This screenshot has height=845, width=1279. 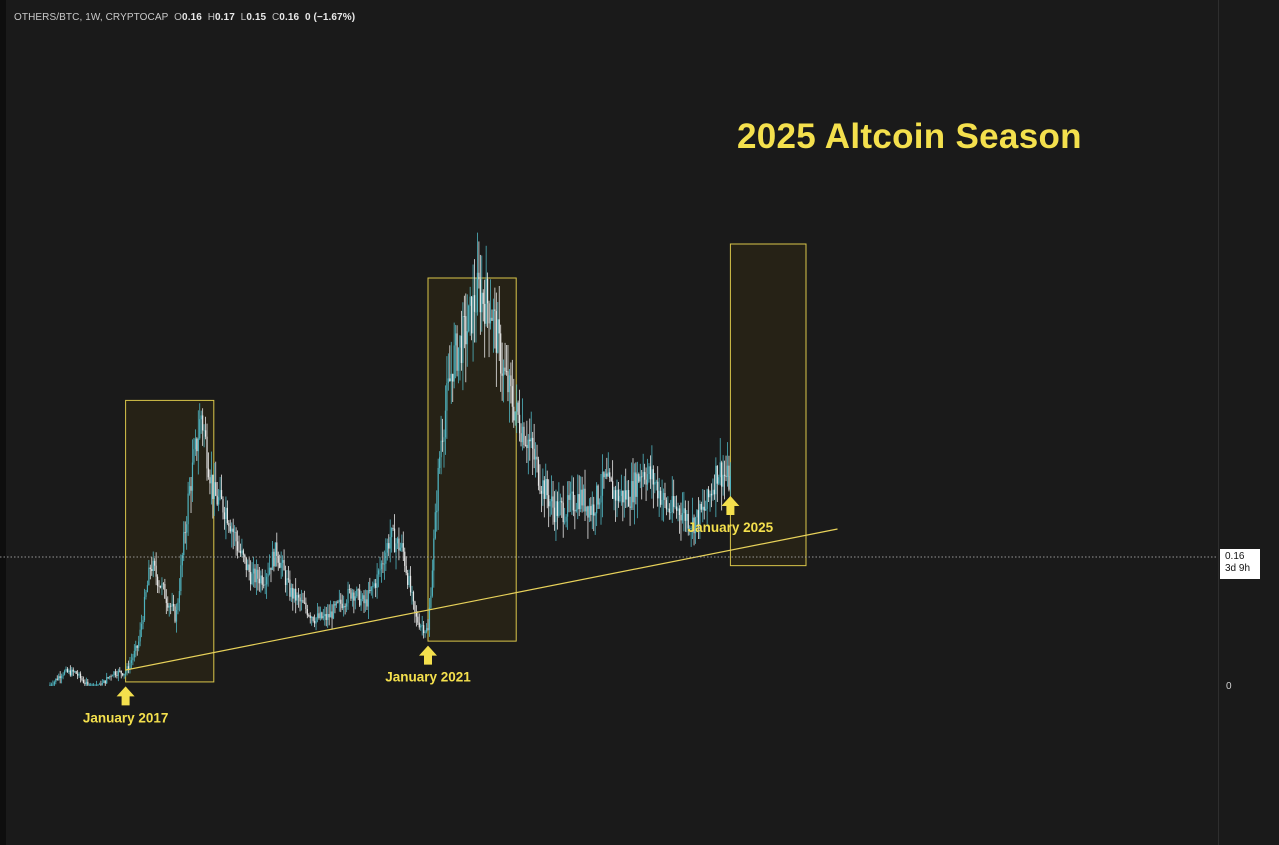 I want to click on high-label: H, so click(x=211, y=17).